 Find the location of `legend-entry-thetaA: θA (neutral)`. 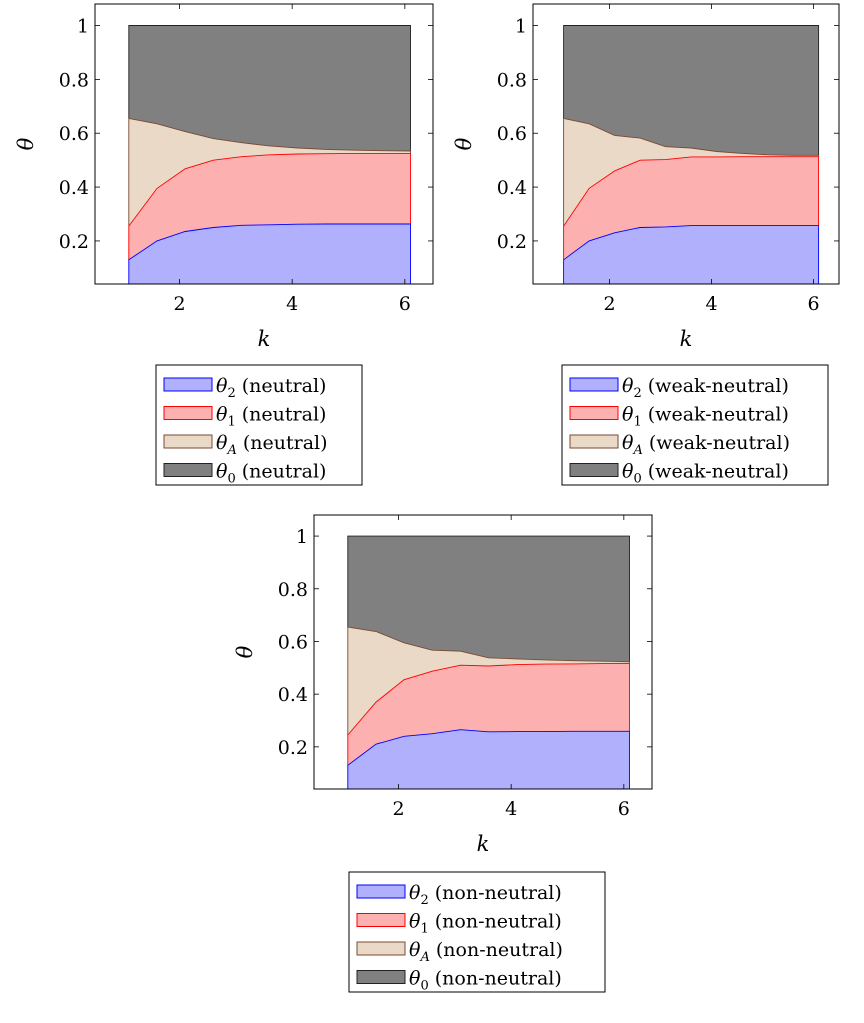

legend-entry-thetaA: θA (neutral) is located at coordinates (272, 445).